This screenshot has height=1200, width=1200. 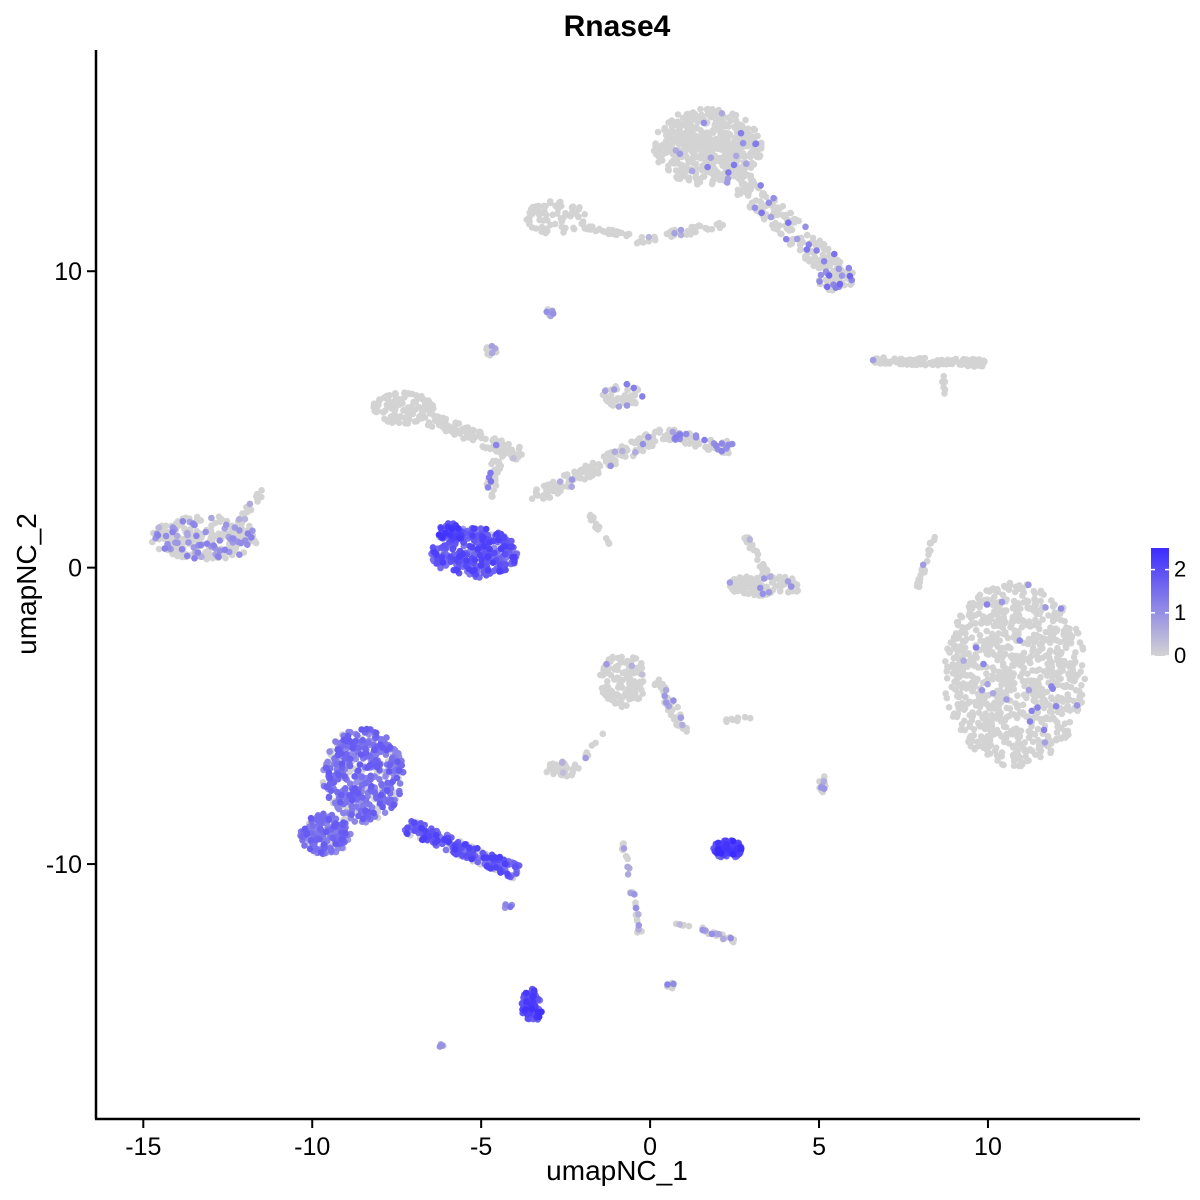 What do you see at coordinates (1160, 602) in the screenshot?
I see `colorbar` at bounding box center [1160, 602].